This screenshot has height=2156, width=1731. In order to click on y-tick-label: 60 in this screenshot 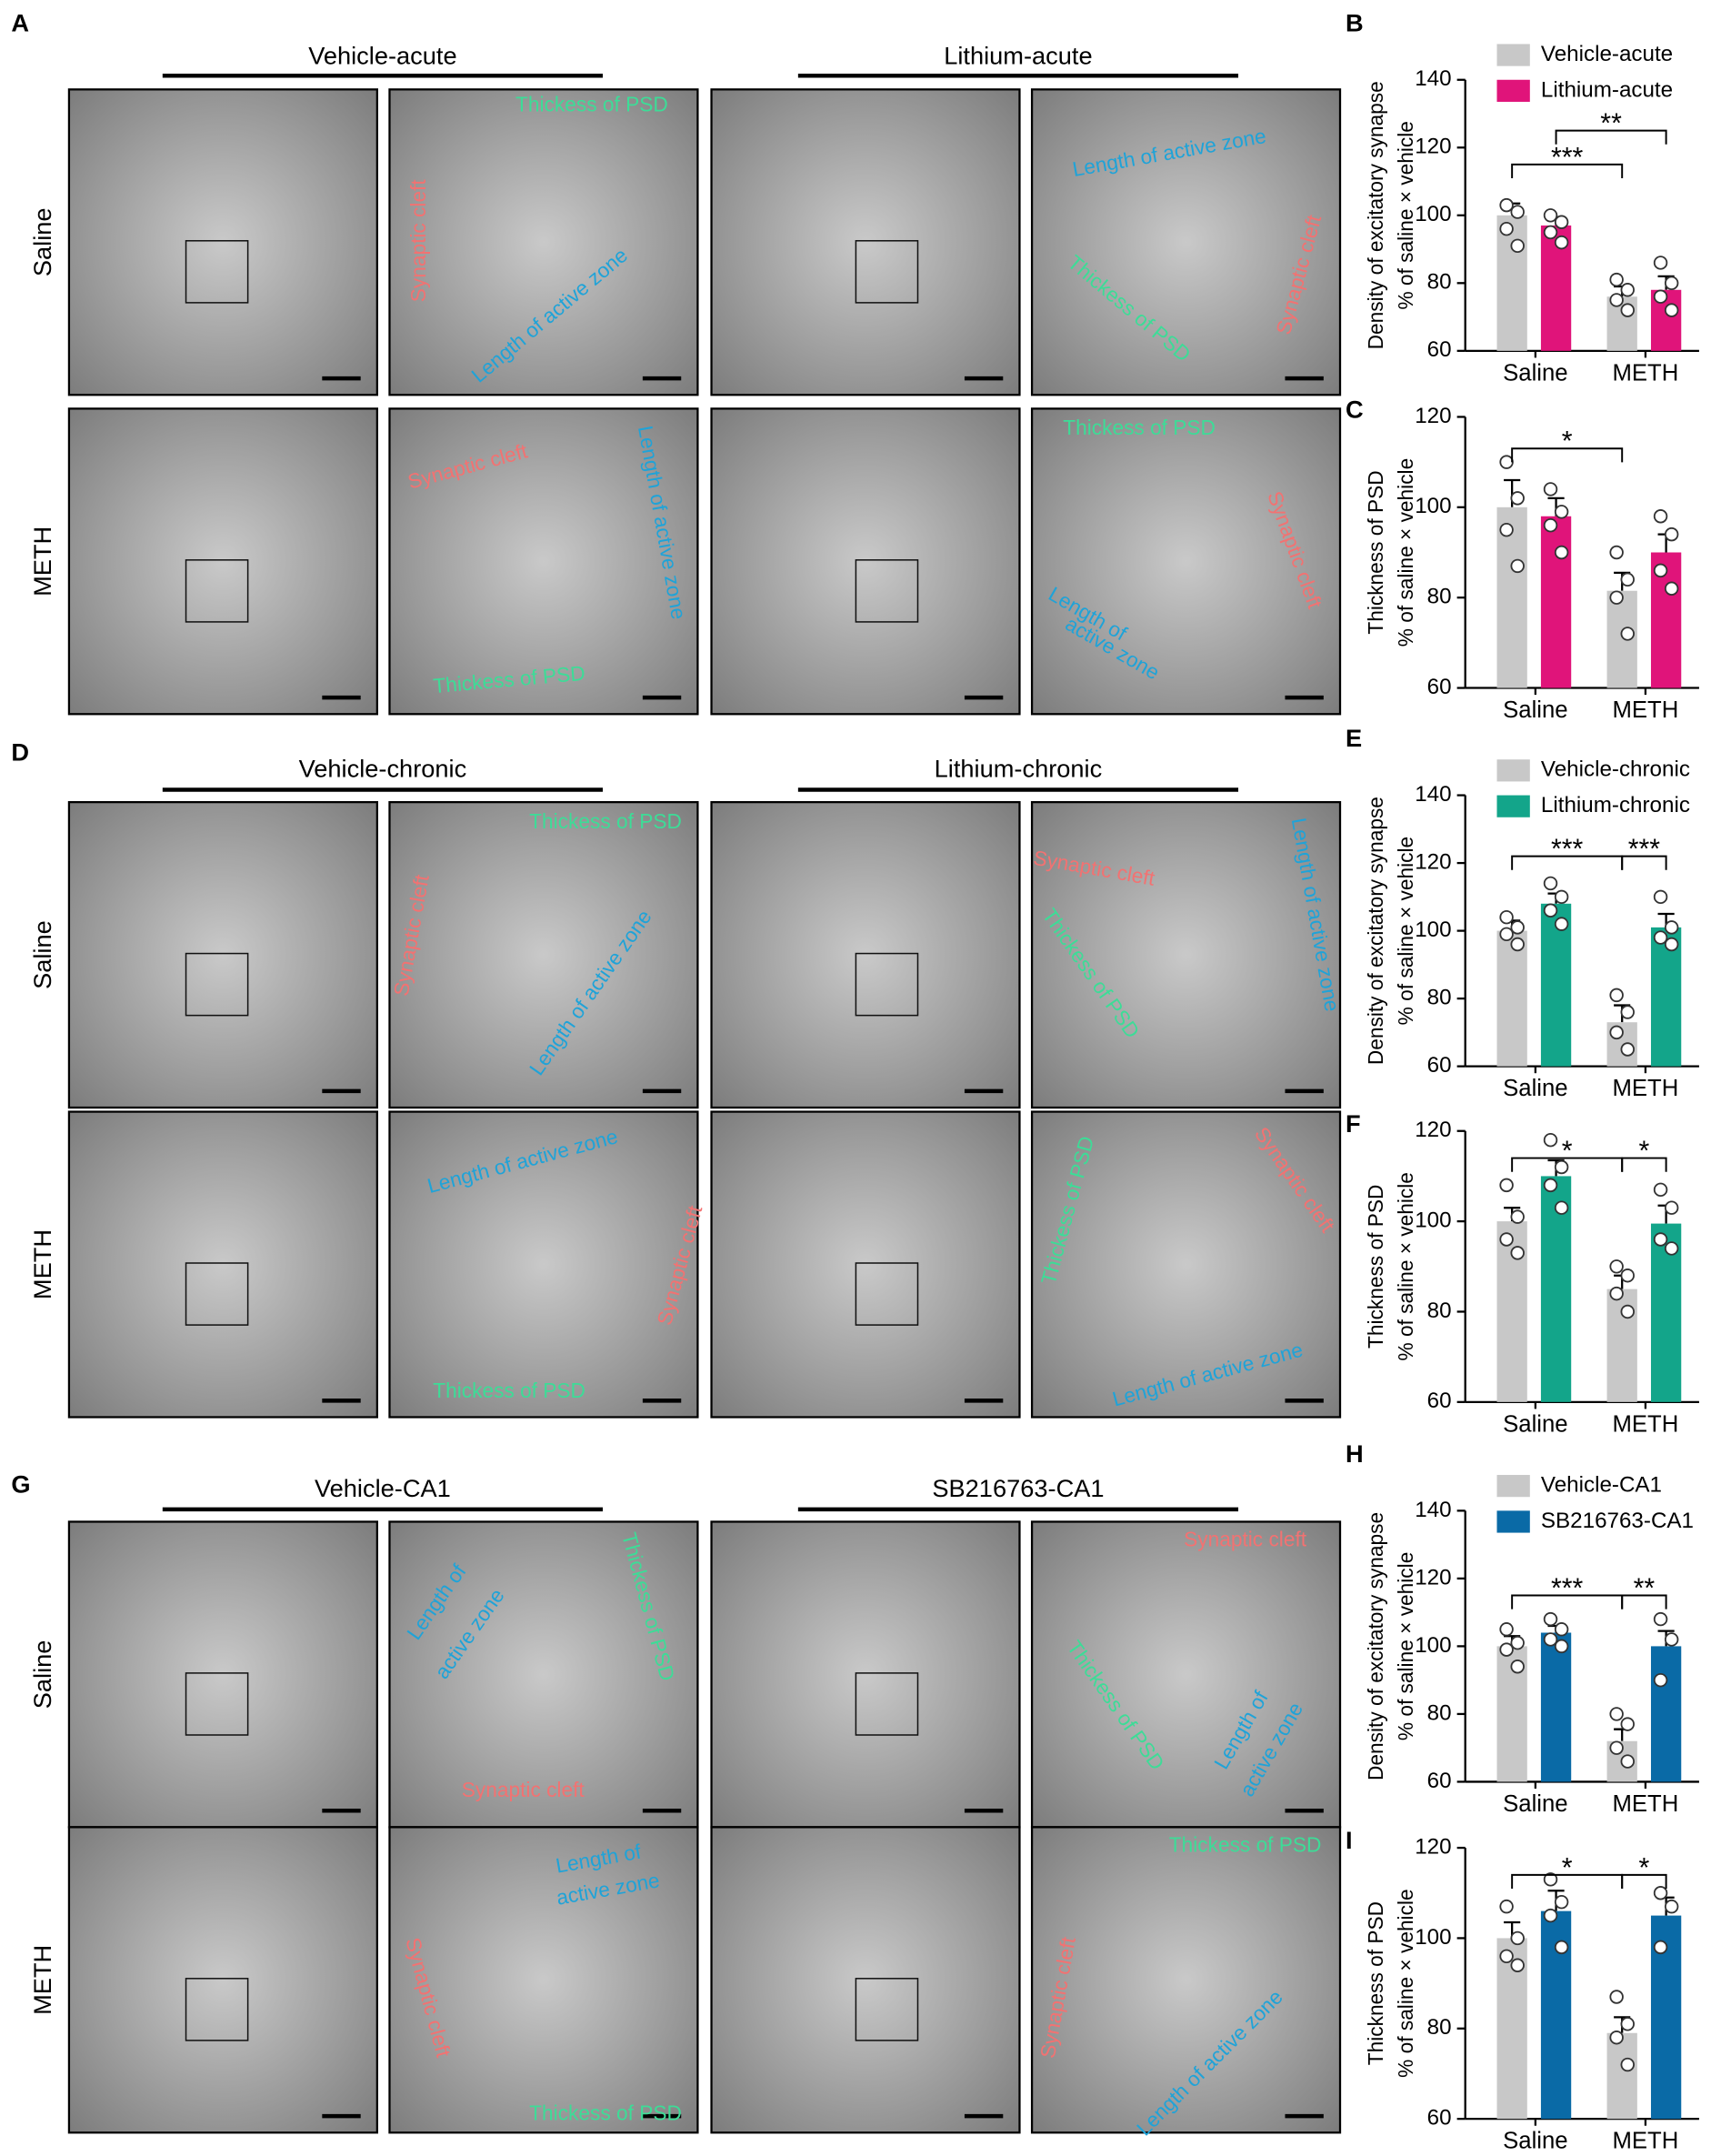, I will do `click(1439, 349)`.